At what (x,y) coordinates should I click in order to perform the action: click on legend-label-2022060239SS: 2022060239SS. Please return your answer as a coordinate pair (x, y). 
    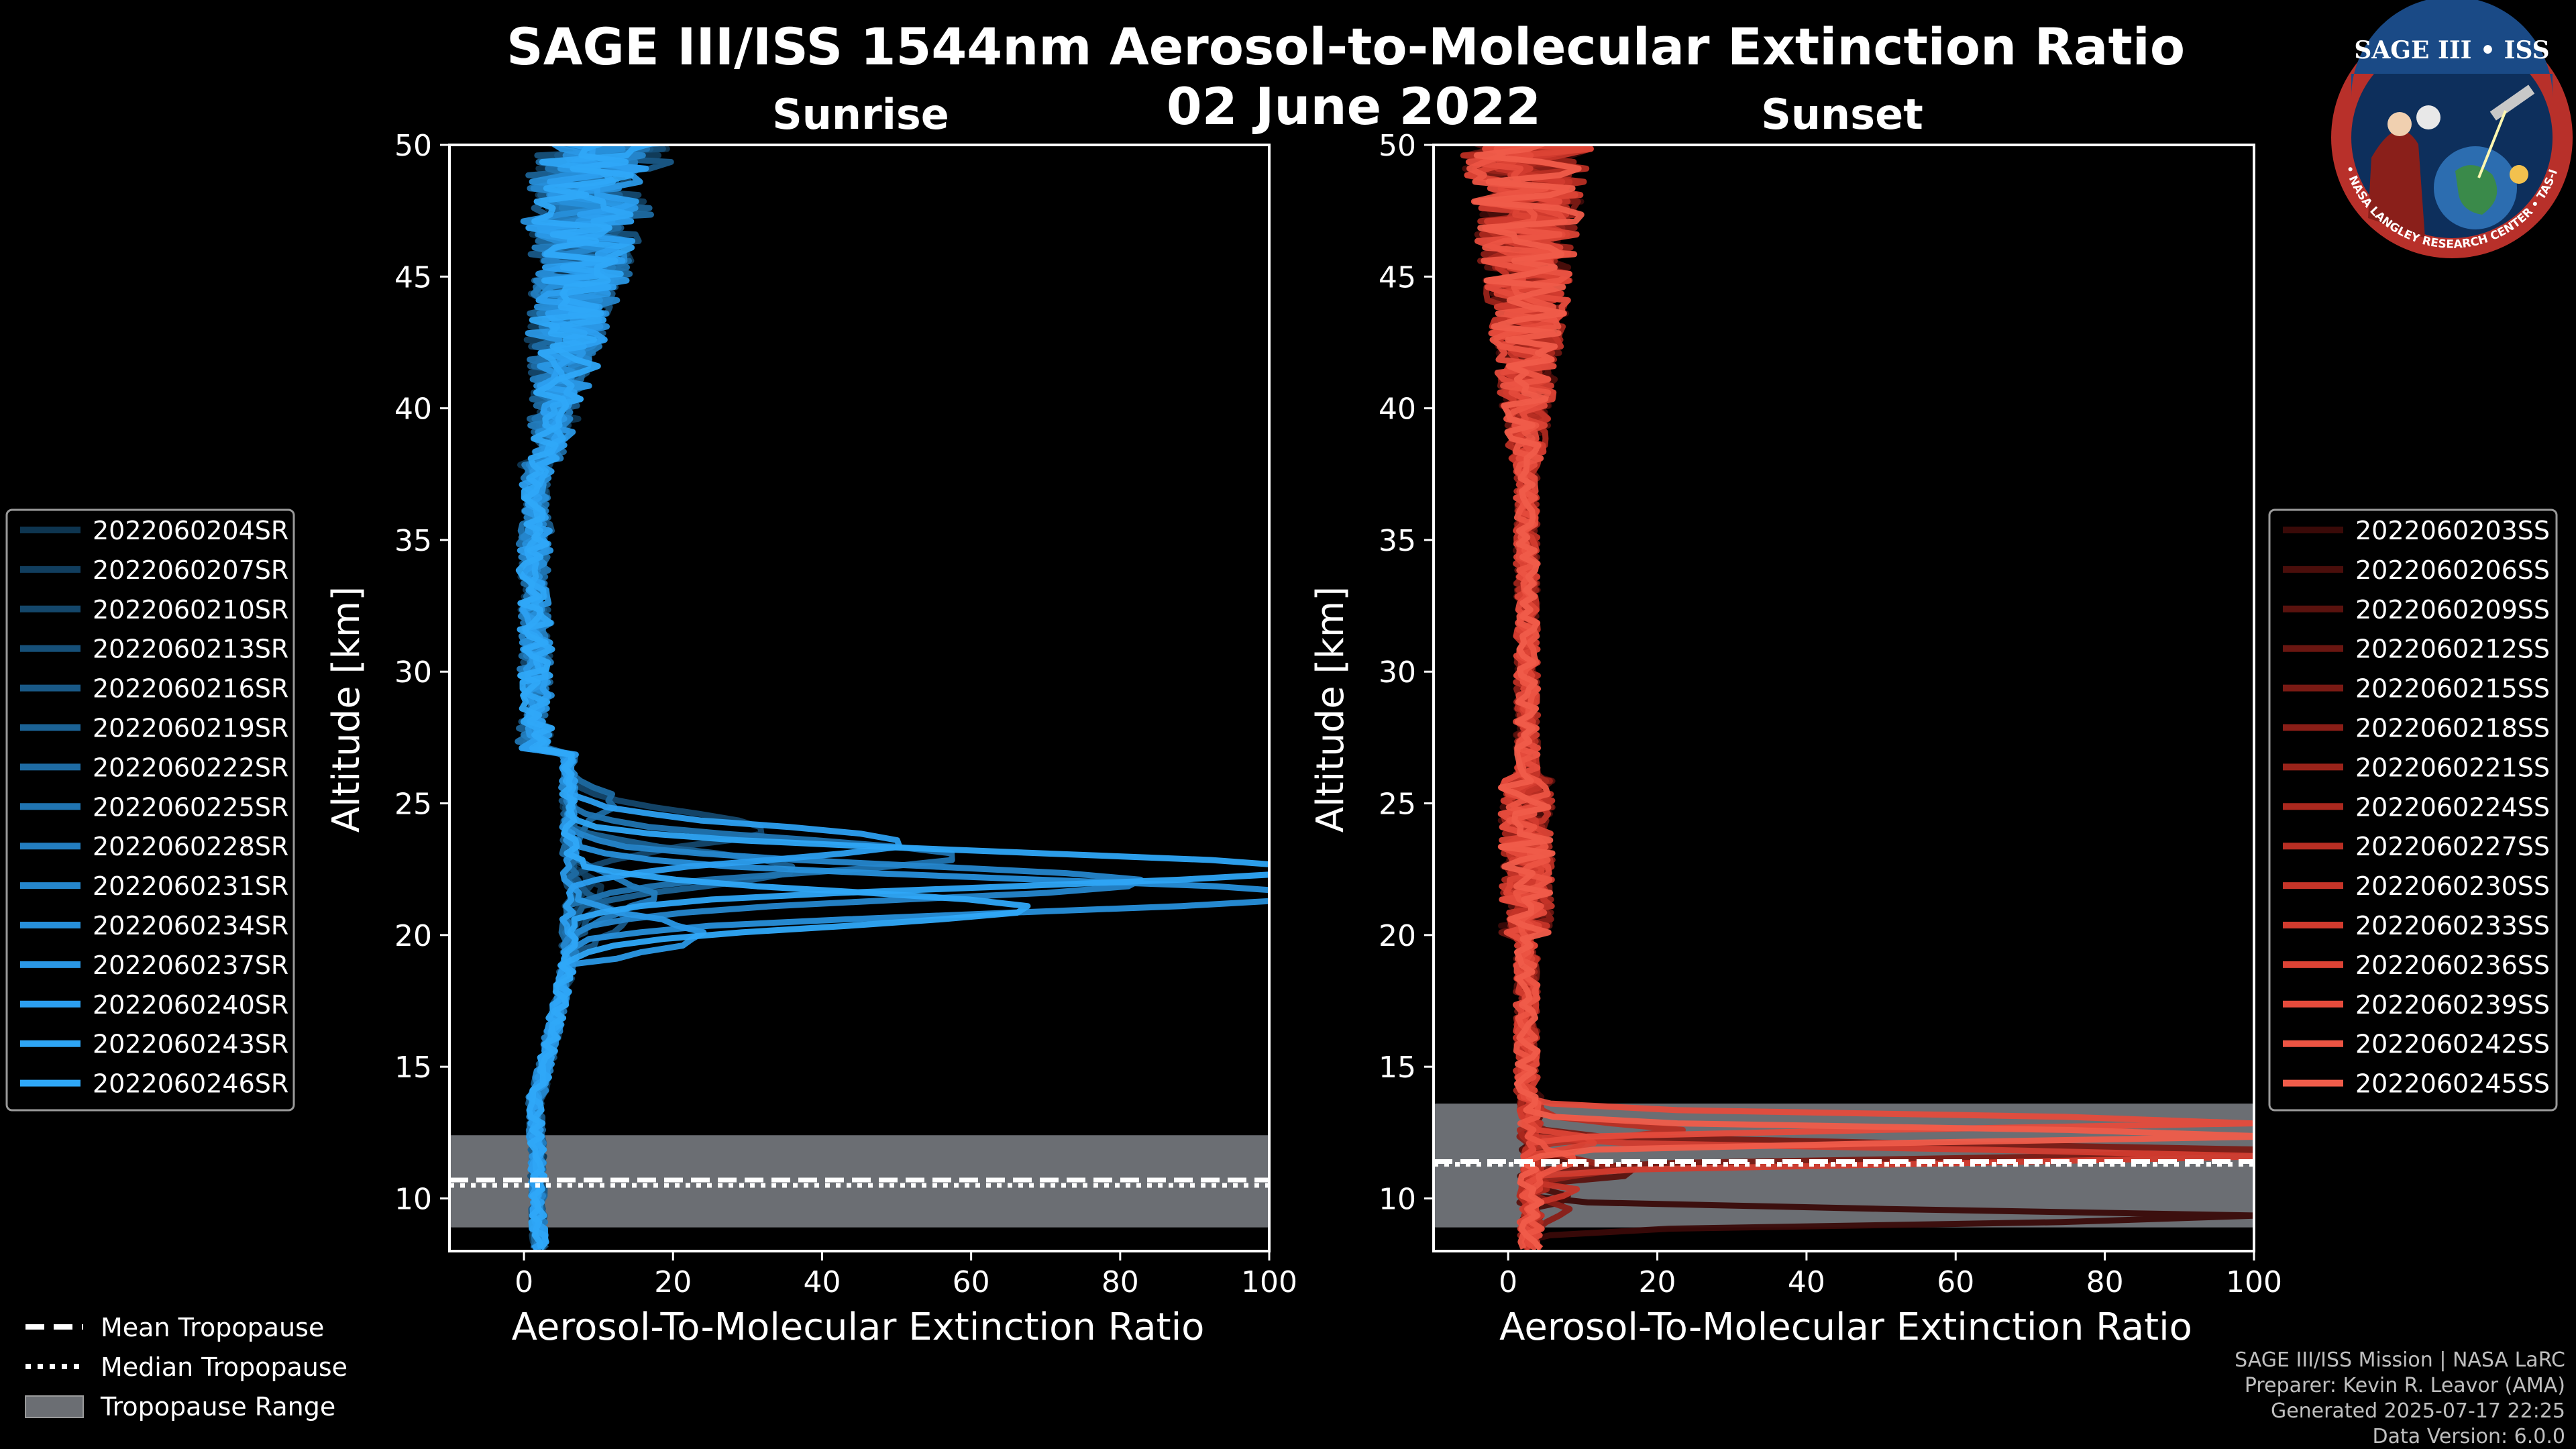
    Looking at the image, I should click on (2452, 1005).